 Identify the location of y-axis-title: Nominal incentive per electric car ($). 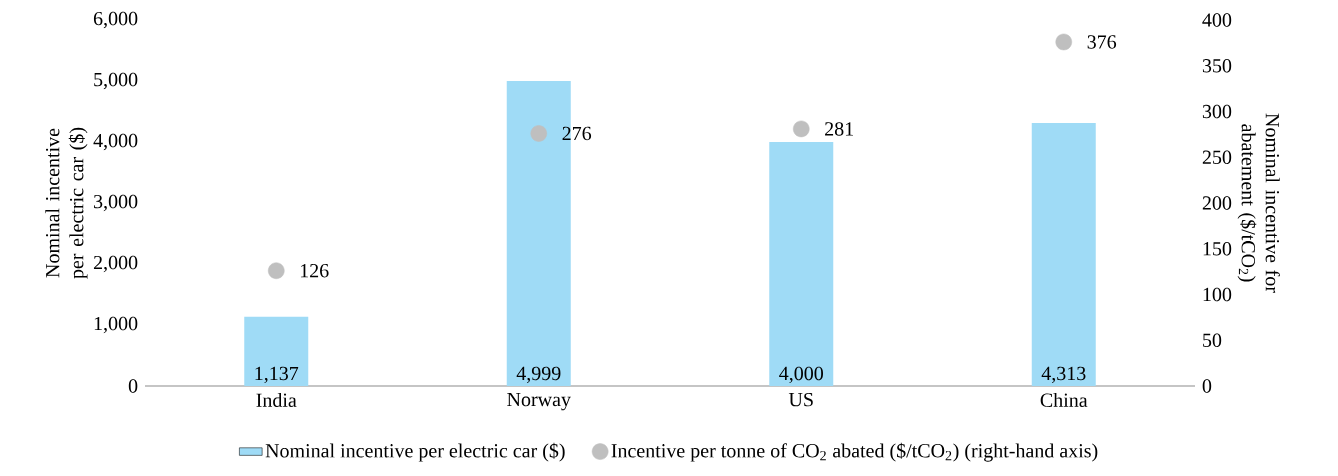
(66, 203).